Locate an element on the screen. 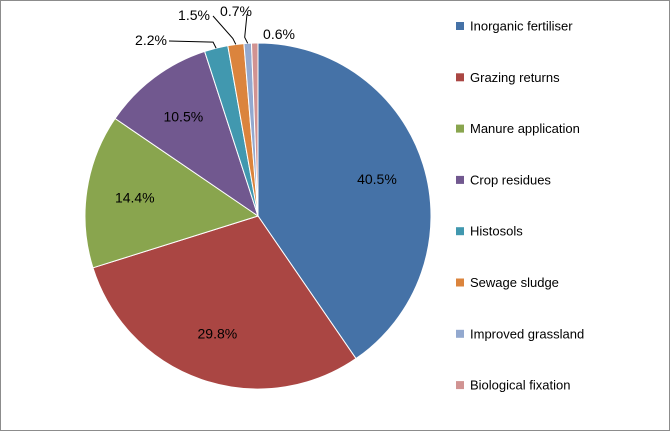 This screenshot has width=670, height=431. legend-label-3: Crop residues is located at coordinates (510, 179).